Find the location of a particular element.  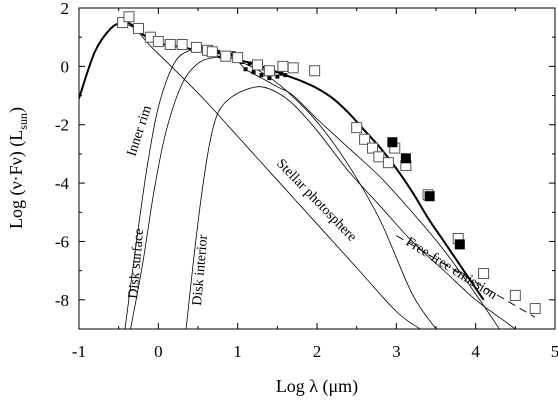

y-axis-label: Log (ν·Fν) (Lsun) is located at coordinates (18, 168).